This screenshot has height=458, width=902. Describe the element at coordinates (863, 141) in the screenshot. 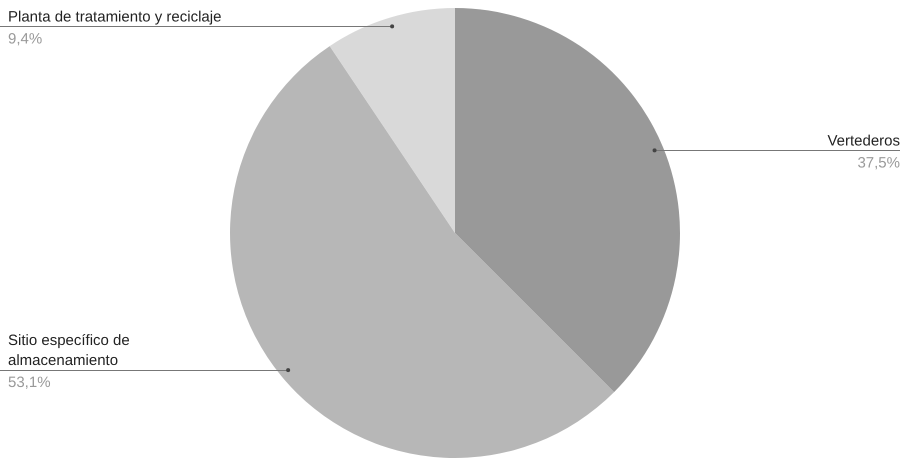

I see `slice-label: Vertederos` at that location.